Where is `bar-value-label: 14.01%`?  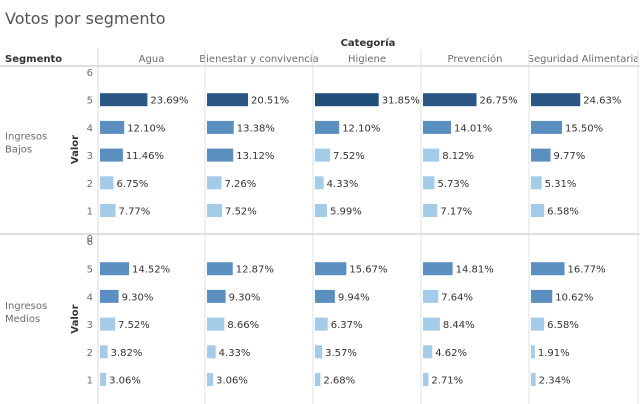
bar-value-label: 14.01% is located at coordinates (473, 128).